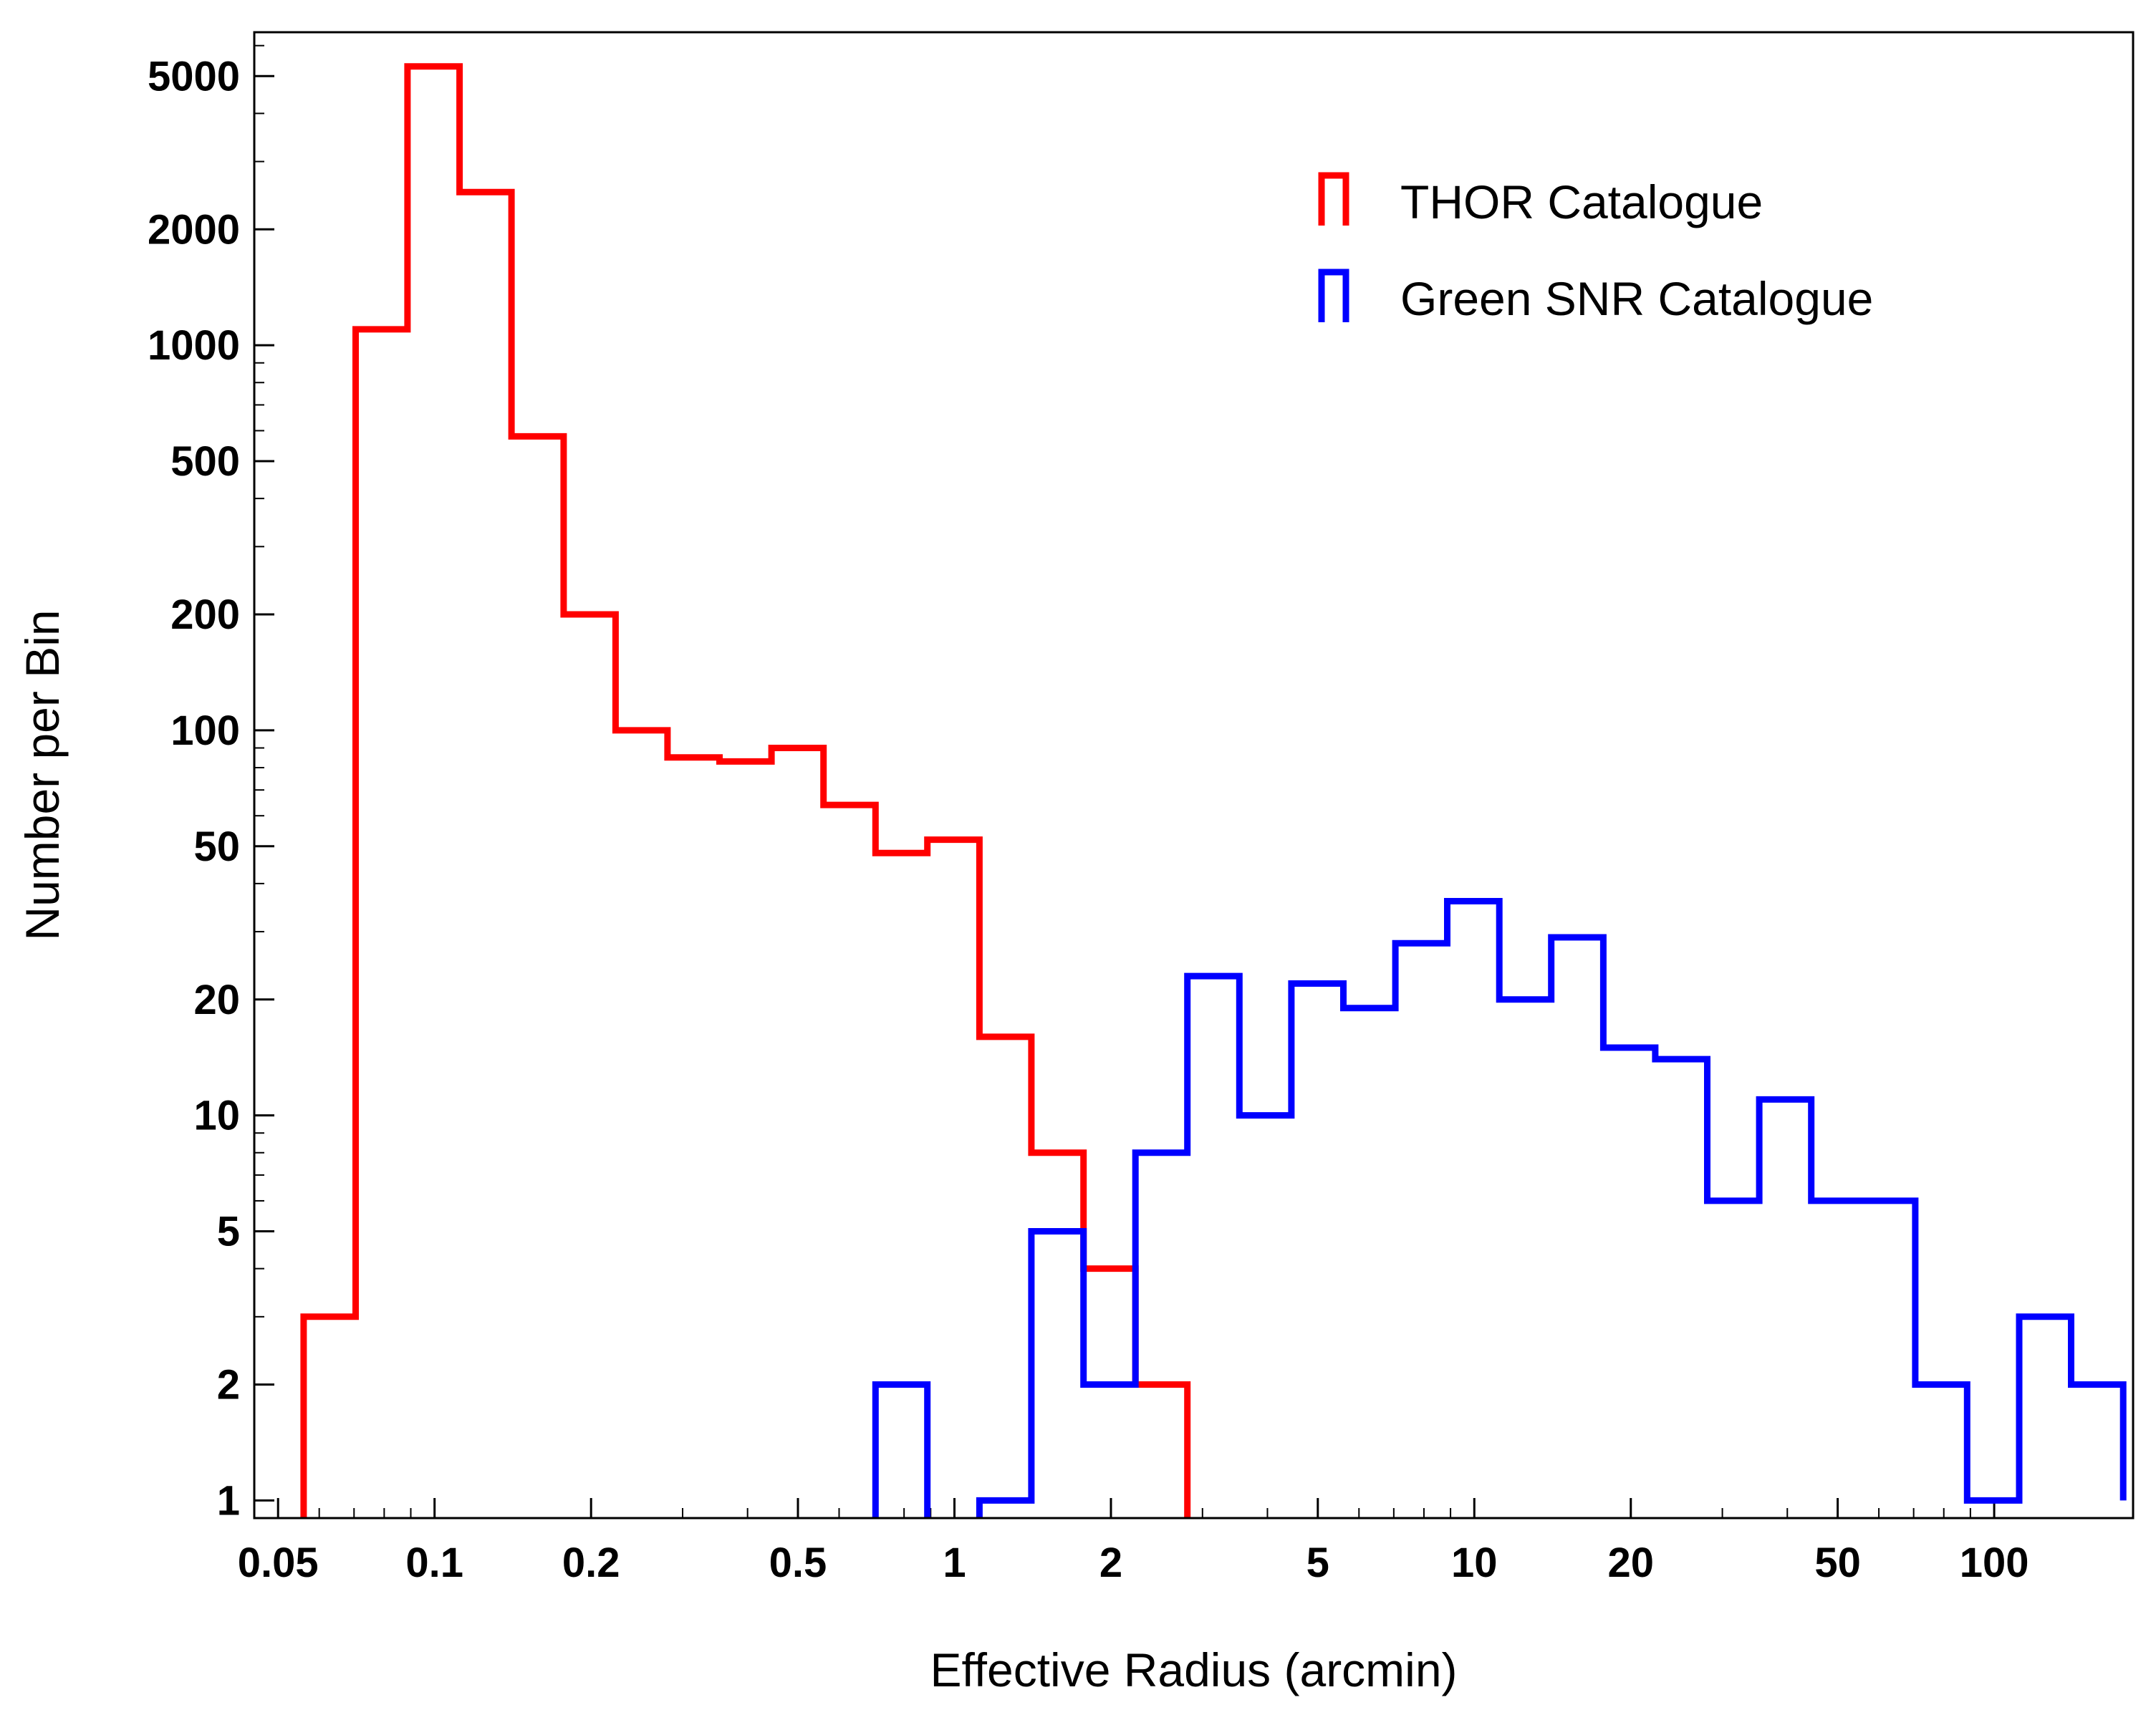 Image resolution: width=2156 pixels, height=1715 pixels. Describe the element at coordinates (205, 461) in the screenshot. I see `y-tick-label: 500` at that location.